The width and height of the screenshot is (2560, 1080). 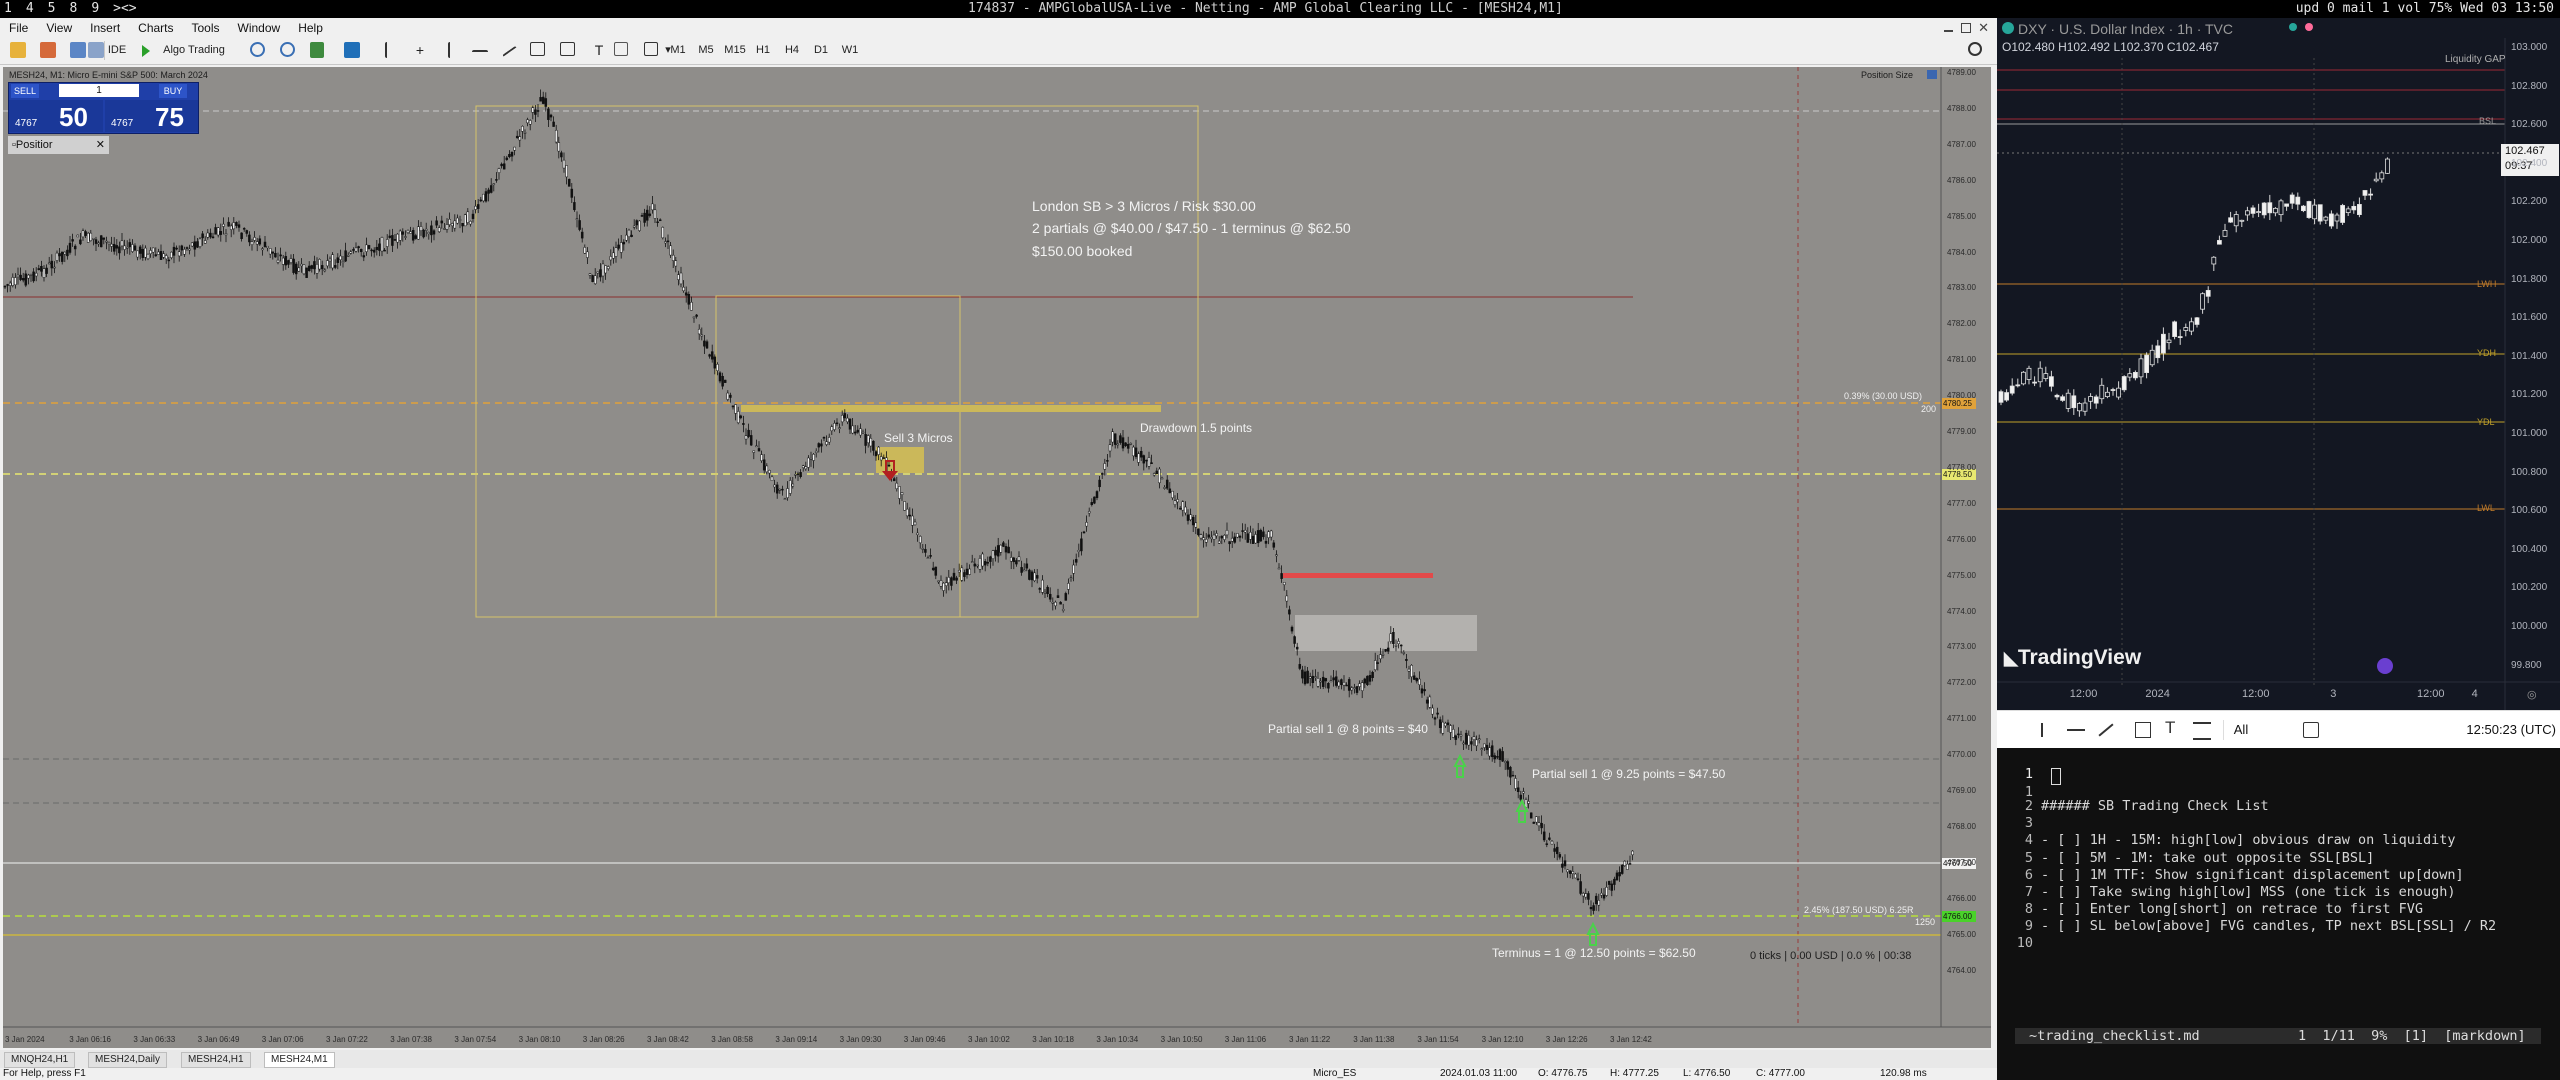 I want to click on ide-button: IDE, so click(x=116, y=50).